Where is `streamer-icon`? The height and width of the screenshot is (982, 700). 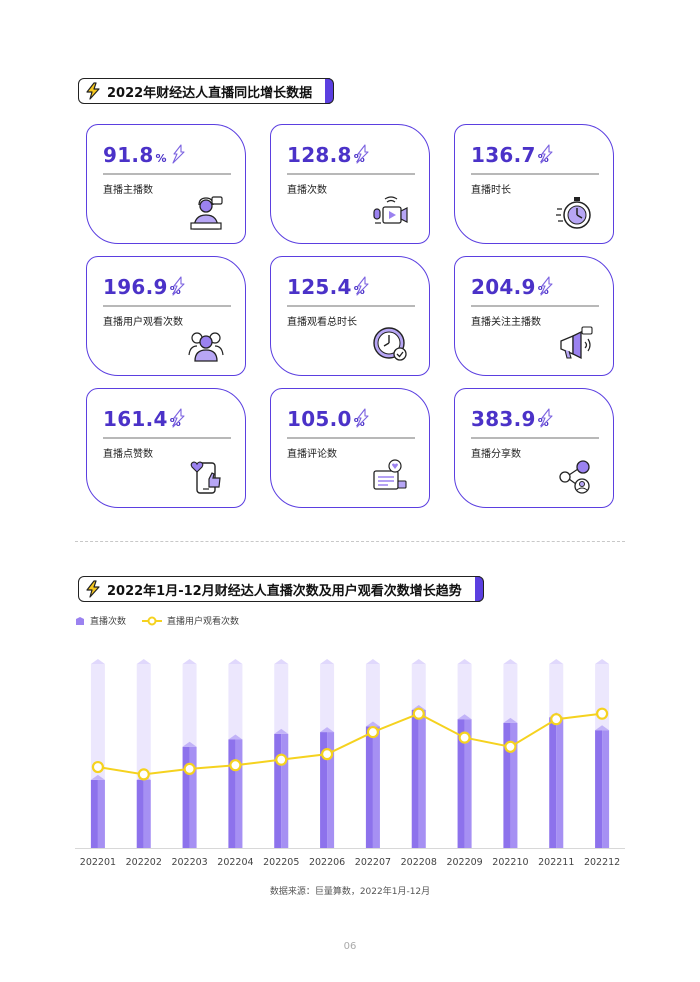 streamer-icon is located at coordinates (206, 213).